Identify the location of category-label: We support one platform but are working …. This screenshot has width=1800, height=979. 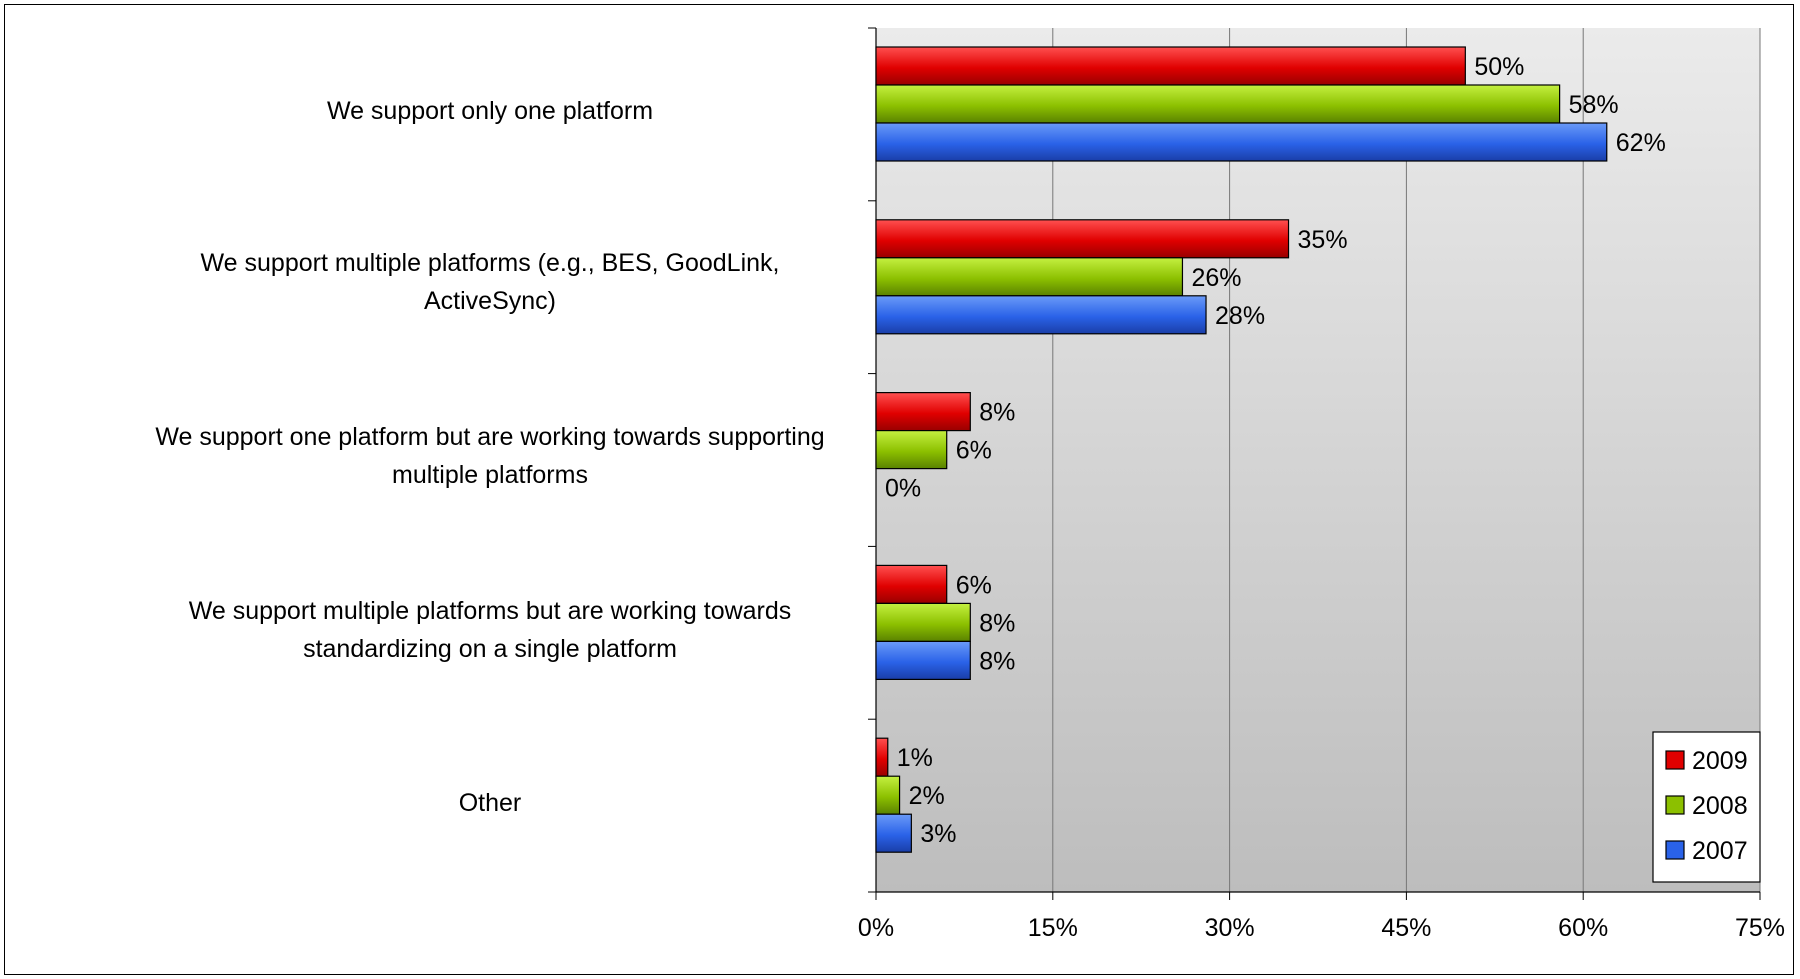
(490, 456).